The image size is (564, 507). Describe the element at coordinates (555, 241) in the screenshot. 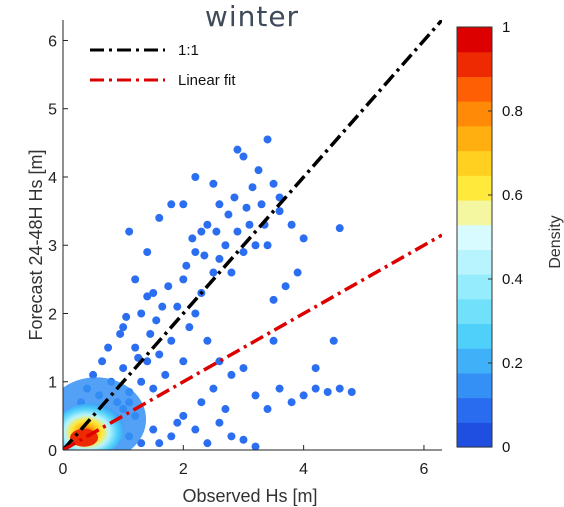

I see `colorbar-label: Density` at that location.